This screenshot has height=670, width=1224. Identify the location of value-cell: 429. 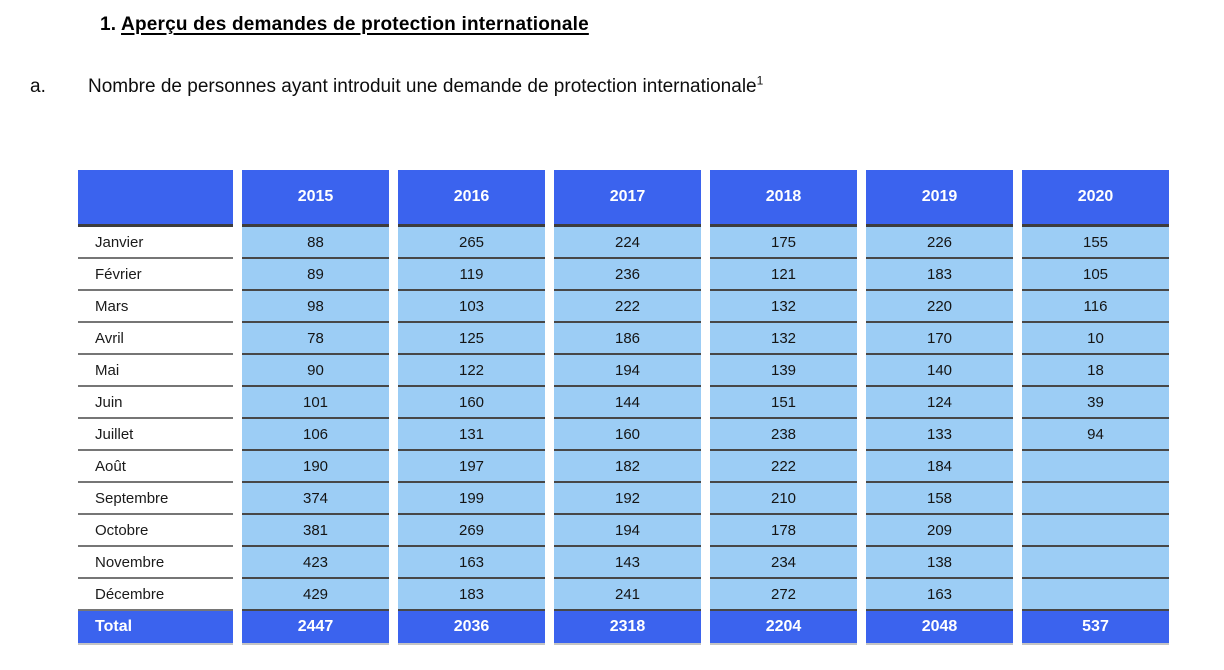
(315, 595).